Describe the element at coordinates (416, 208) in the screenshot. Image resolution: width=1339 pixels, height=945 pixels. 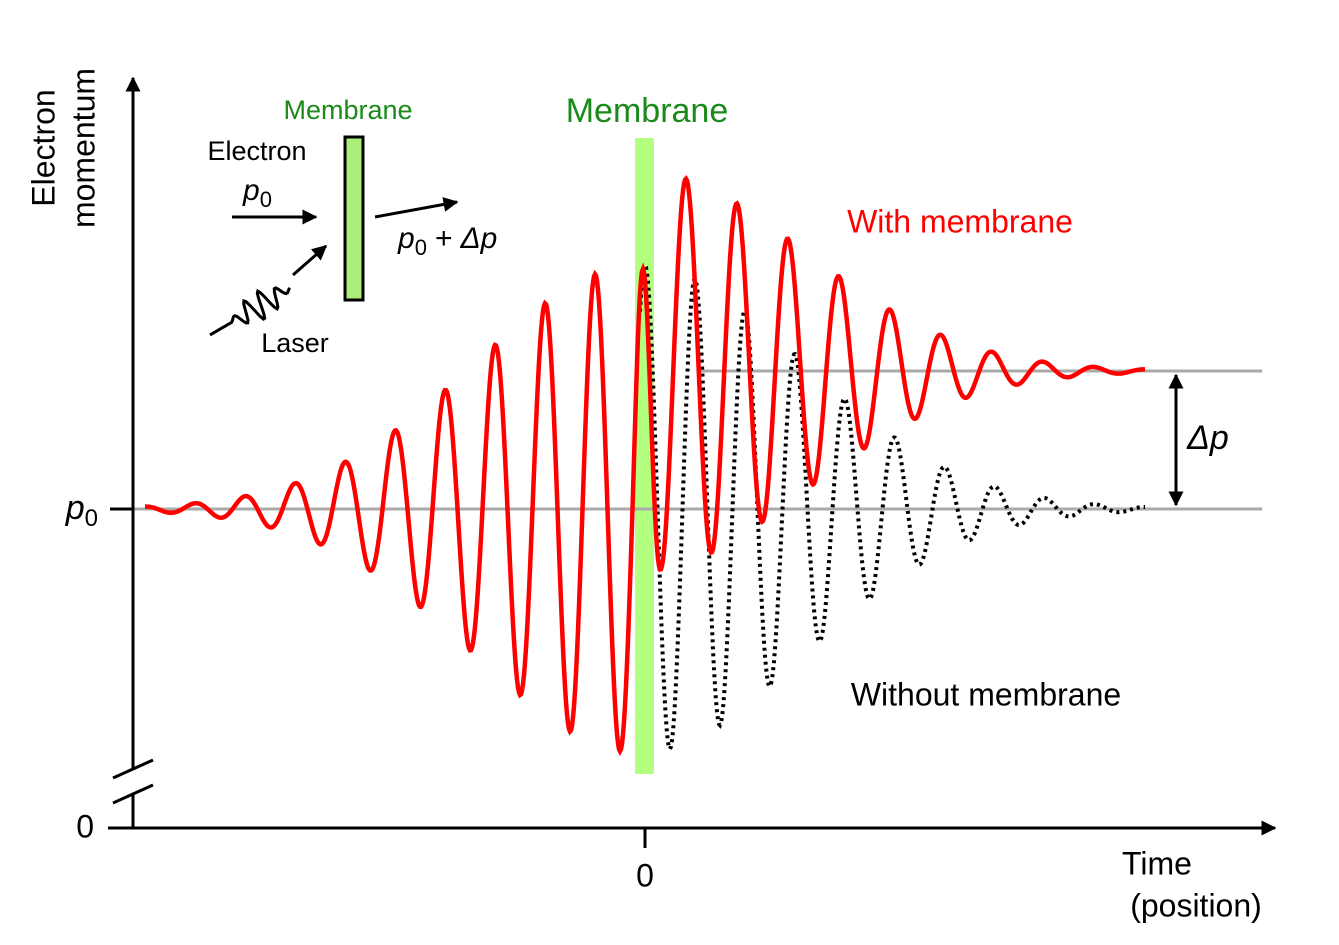
I see `inset-outgoing-arrow` at that location.